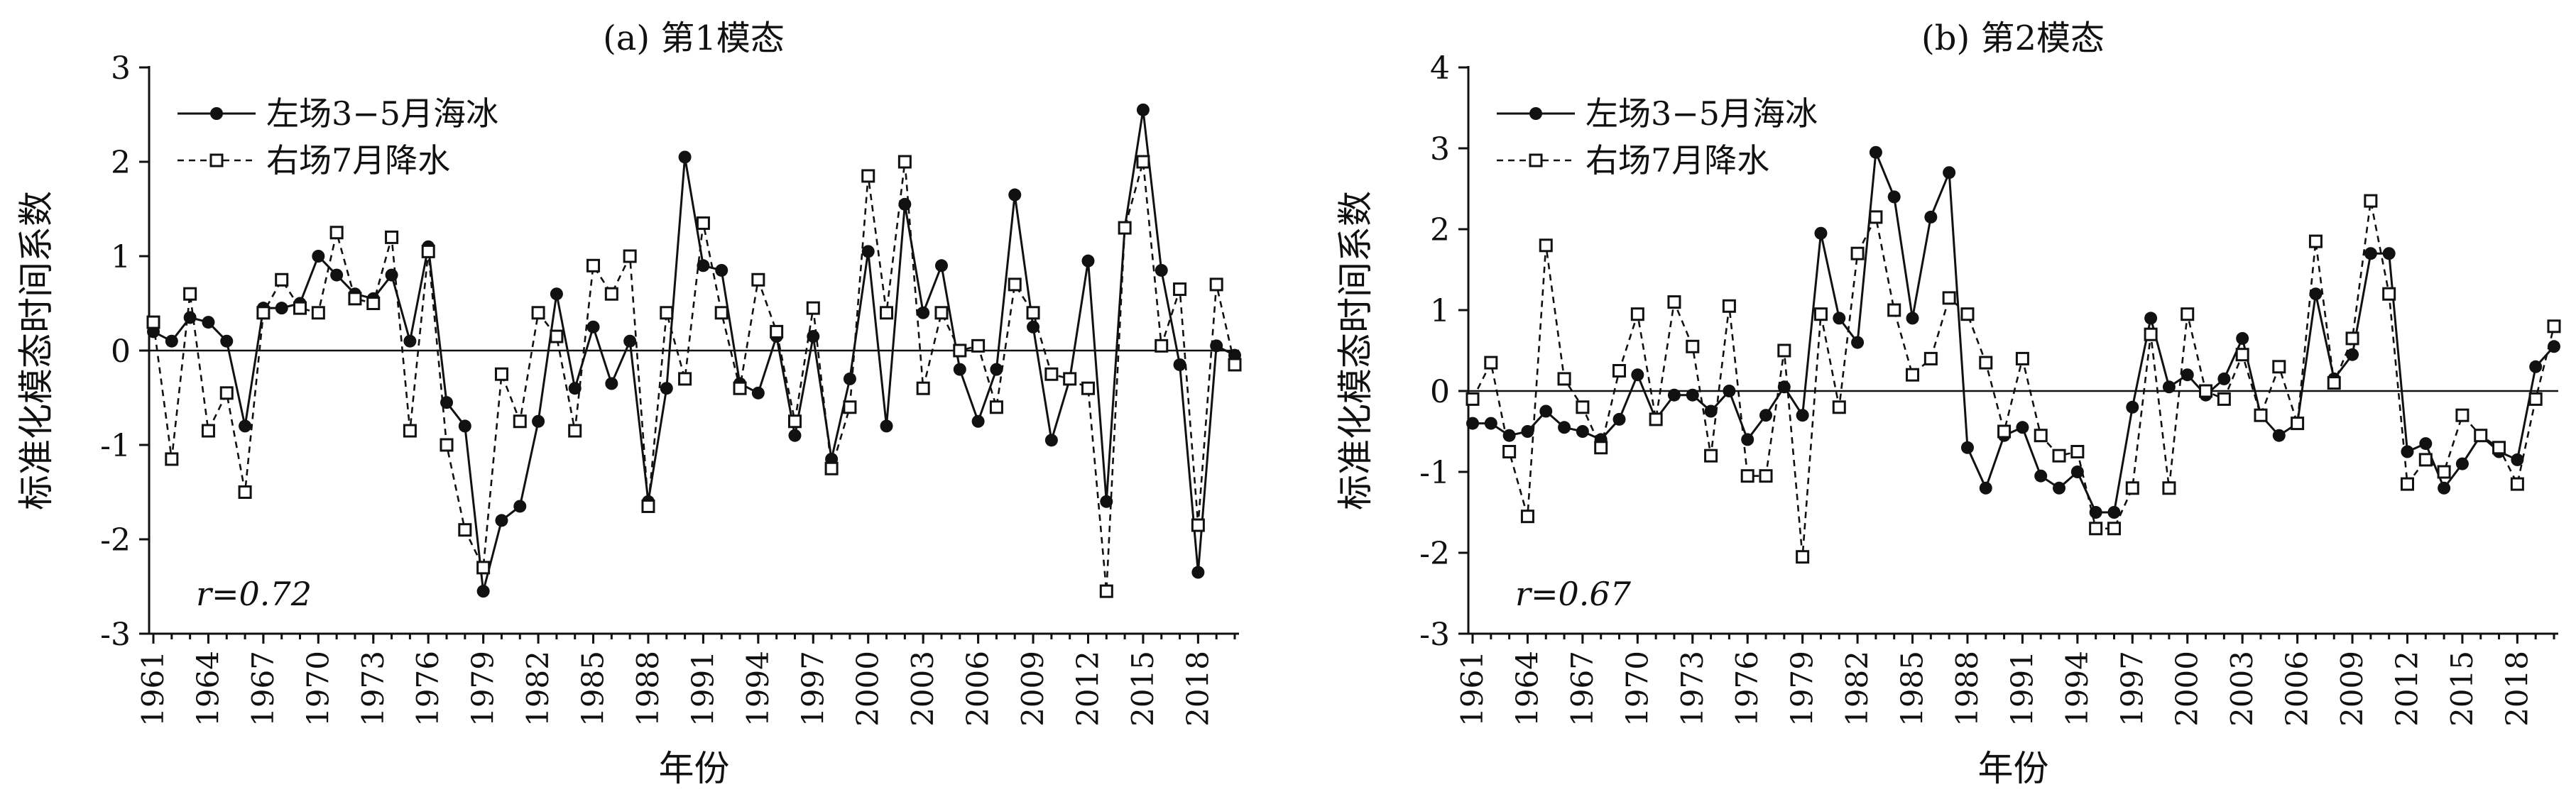  Describe the element at coordinates (36, 350) in the screenshot. I see `y-axis-label: 标准化模态时间系数` at that location.